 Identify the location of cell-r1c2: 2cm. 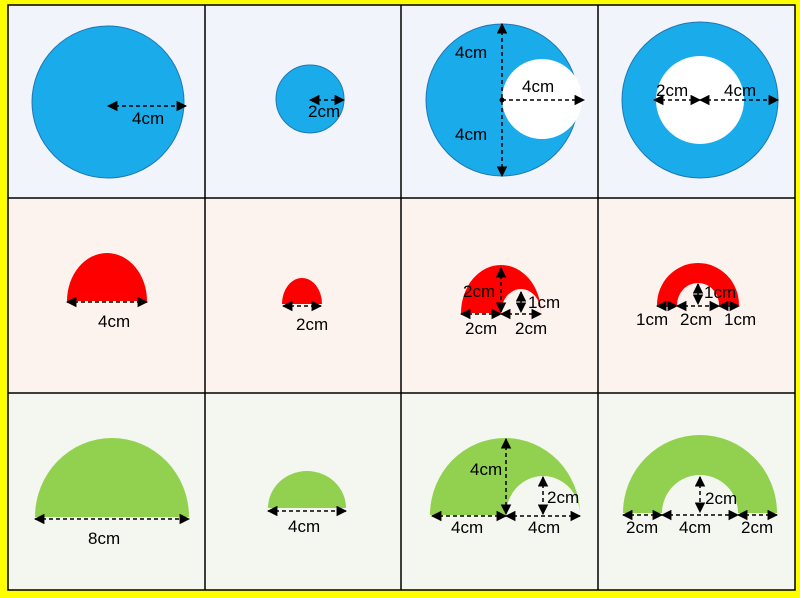
(310, 99).